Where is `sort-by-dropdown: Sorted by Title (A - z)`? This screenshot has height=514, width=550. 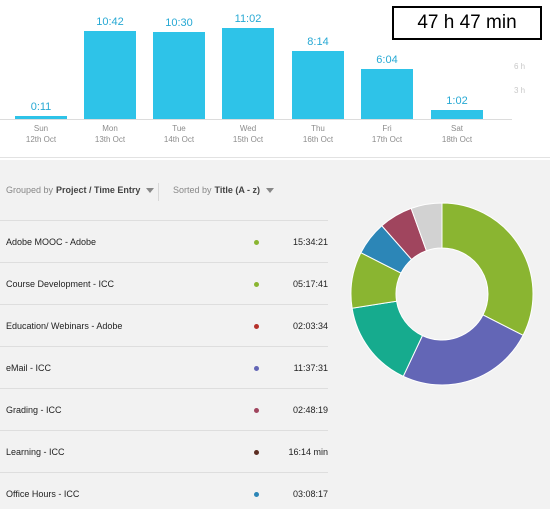
sort-by-dropdown: Sorted by Title (A - z) is located at coordinates (224, 190).